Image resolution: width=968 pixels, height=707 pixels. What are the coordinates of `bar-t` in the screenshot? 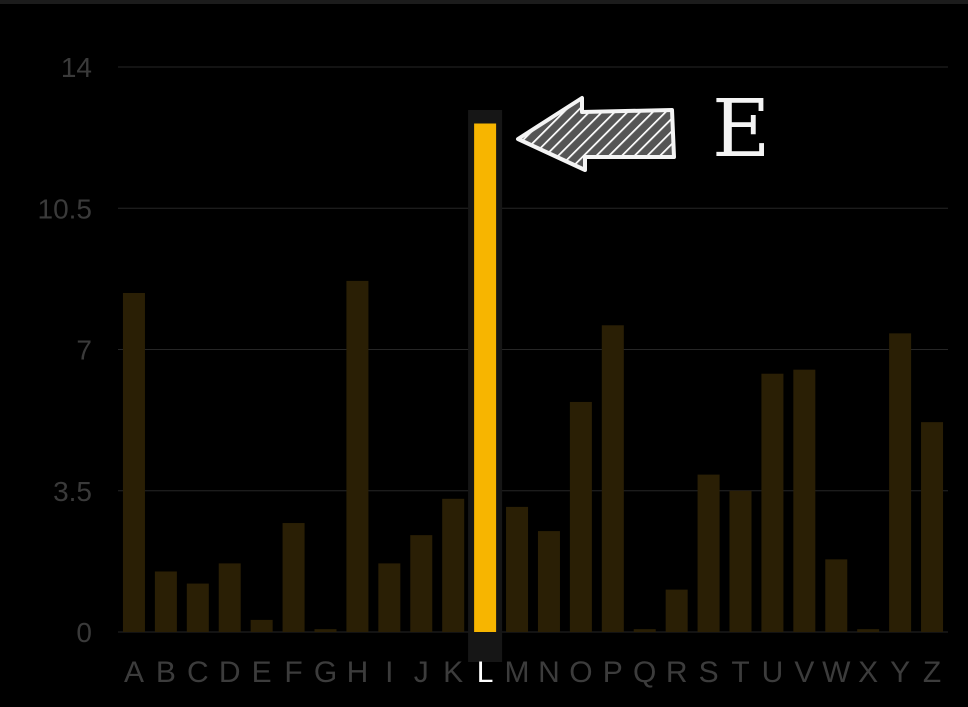 It's located at (740, 561).